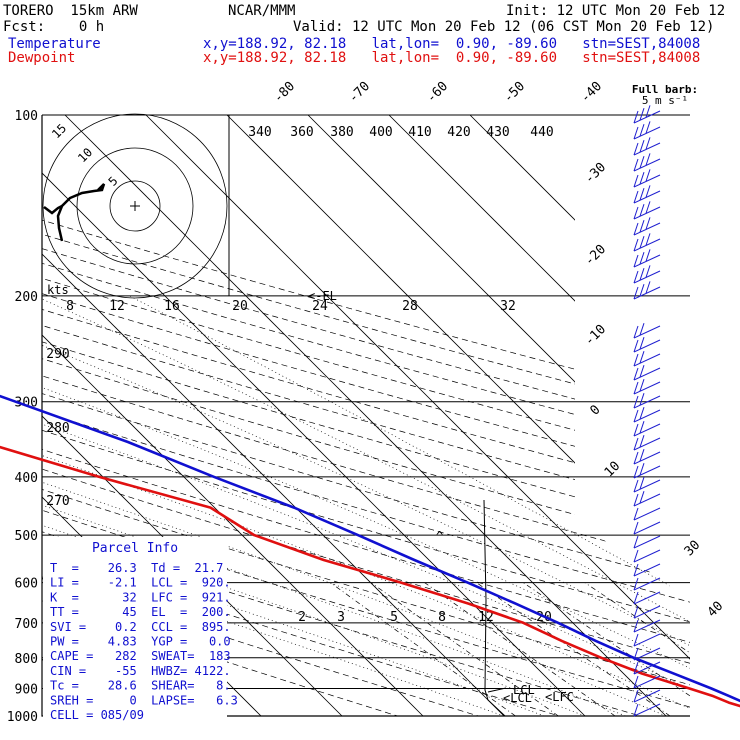 This screenshot has width=740, height=740. What do you see at coordinates (595, 255) in the screenshot?
I see `isotherm-tick-label: -20` at bounding box center [595, 255].